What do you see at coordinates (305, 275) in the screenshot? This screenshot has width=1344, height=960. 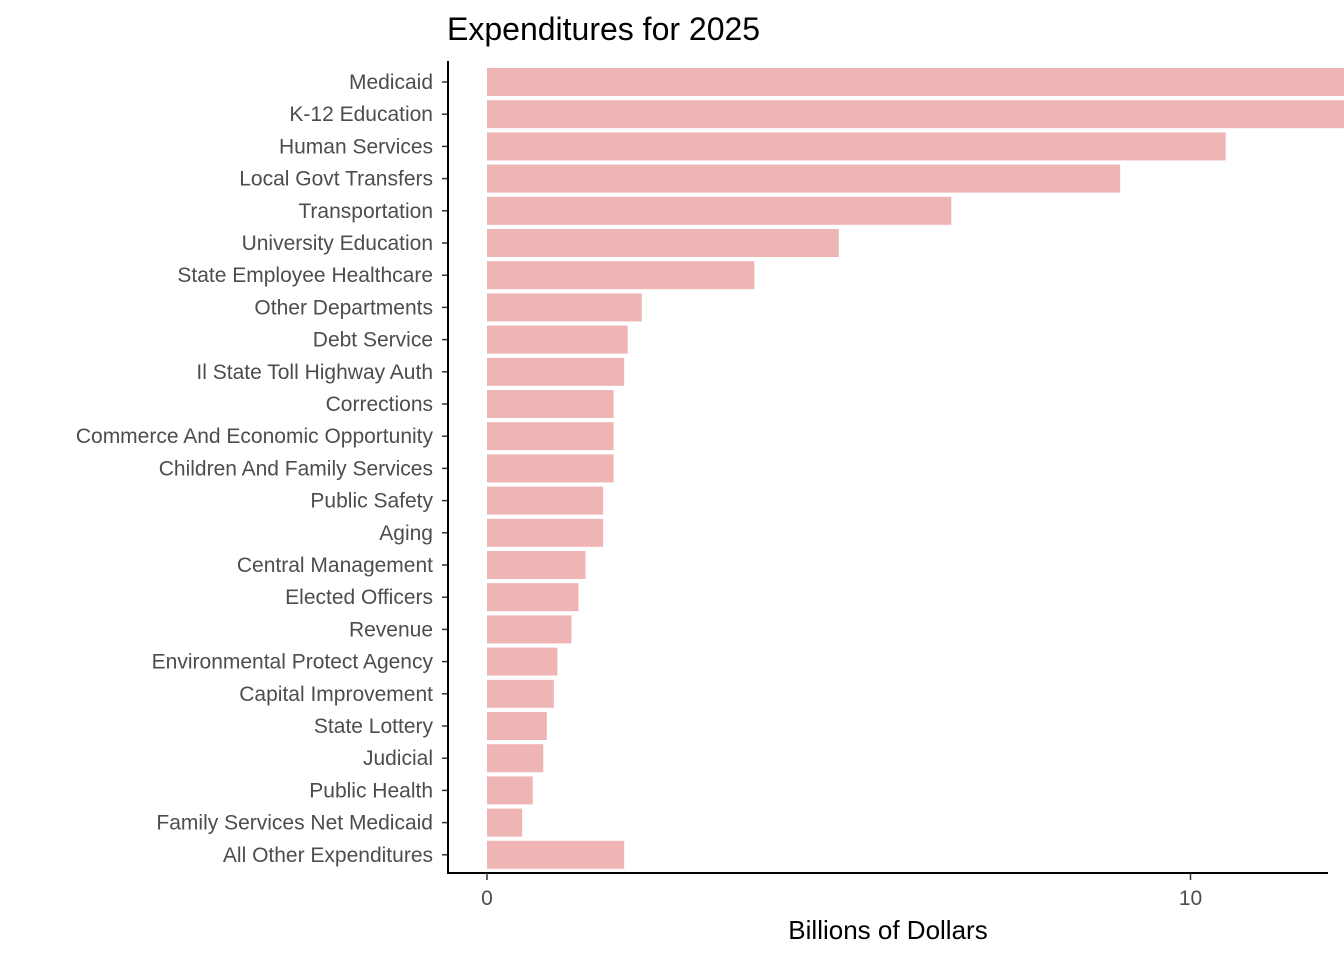 I see `category-label-6: State Employee Healthcare` at bounding box center [305, 275].